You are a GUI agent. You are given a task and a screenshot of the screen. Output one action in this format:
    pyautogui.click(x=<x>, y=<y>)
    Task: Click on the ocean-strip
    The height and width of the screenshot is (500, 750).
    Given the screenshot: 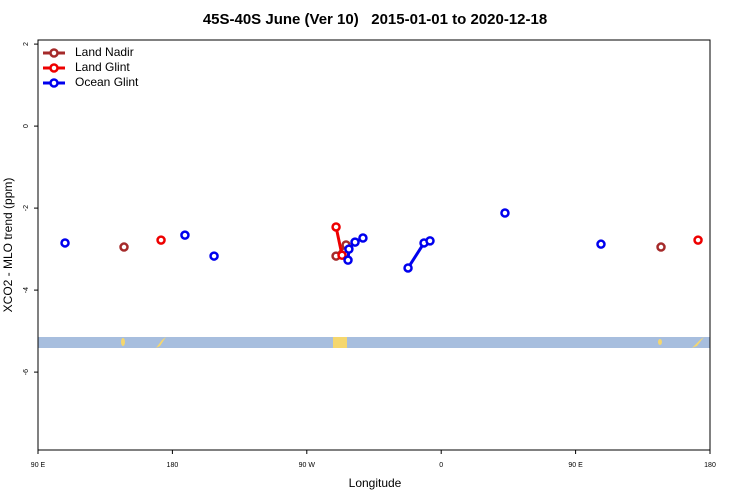 What is the action you would take?
    pyautogui.click(x=374, y=342)
    